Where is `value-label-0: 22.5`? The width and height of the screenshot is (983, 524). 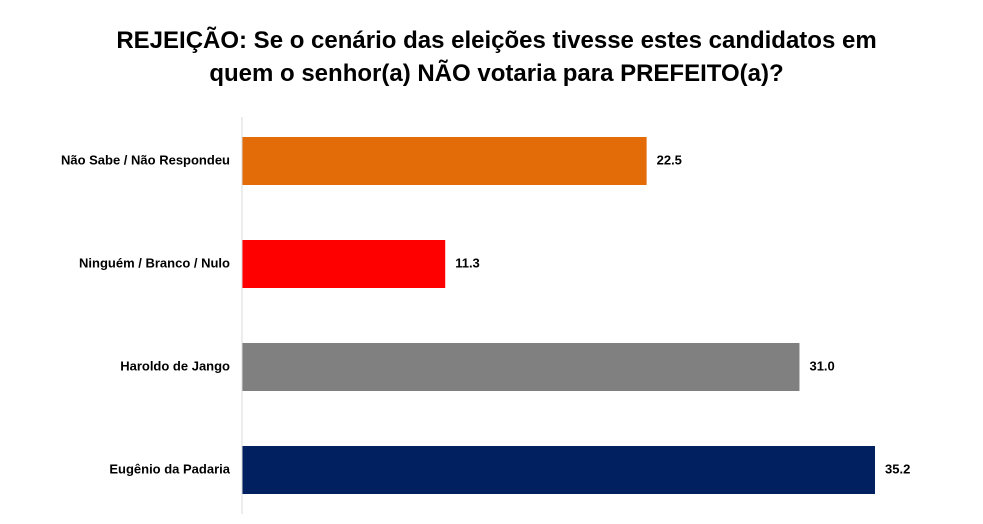
value-label-0: 22.5 is located at coordinates (669, 159).